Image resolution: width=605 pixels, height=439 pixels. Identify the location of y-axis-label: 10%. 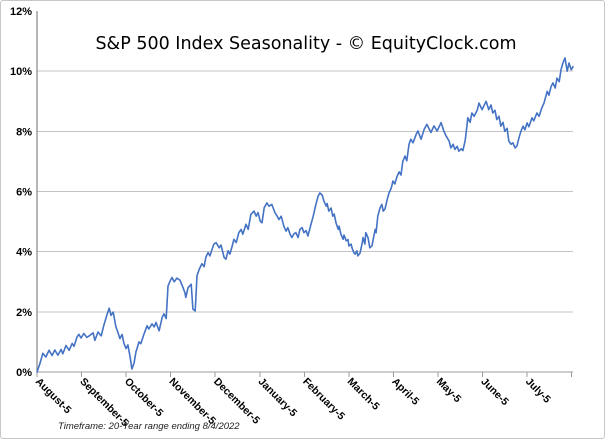
(21, 72).